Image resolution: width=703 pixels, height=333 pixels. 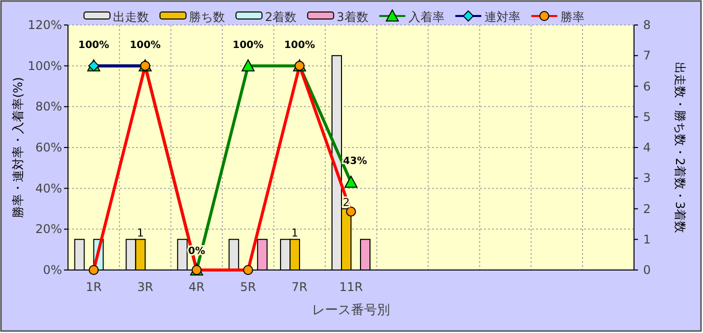 I want to click on x-tick-label: 7R, so click(x=300, y=287).